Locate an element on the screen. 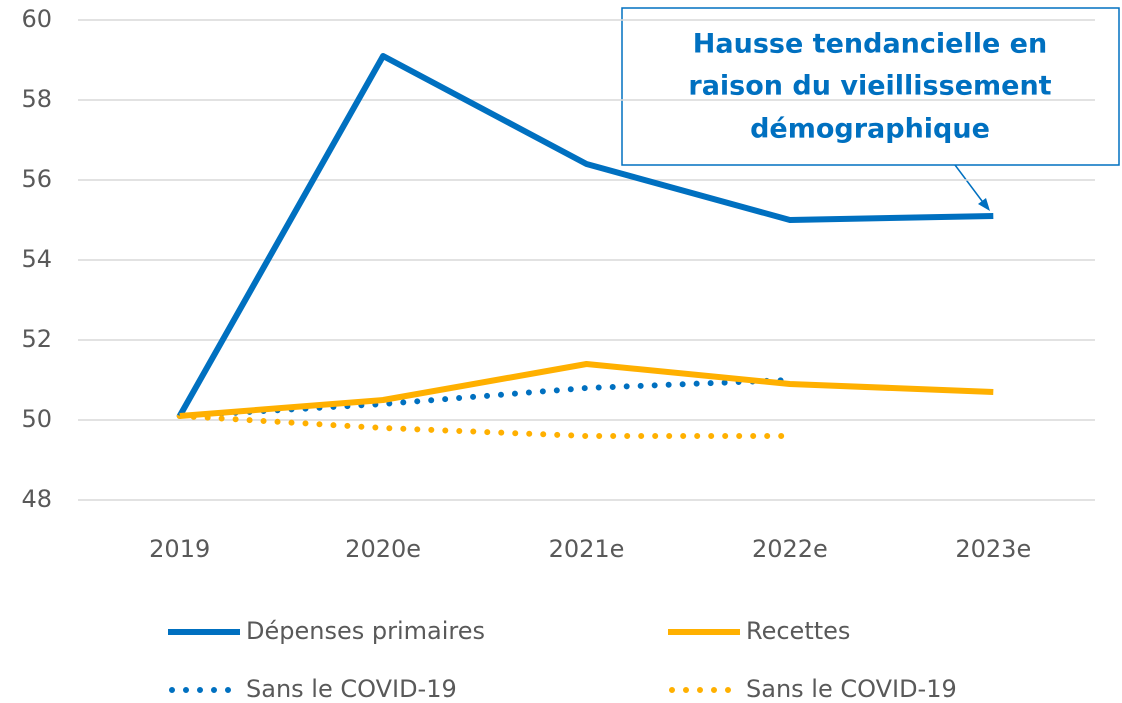 The image size is (1122, 703). x-tick-label: 2021e is located at coordinates (587, 549).